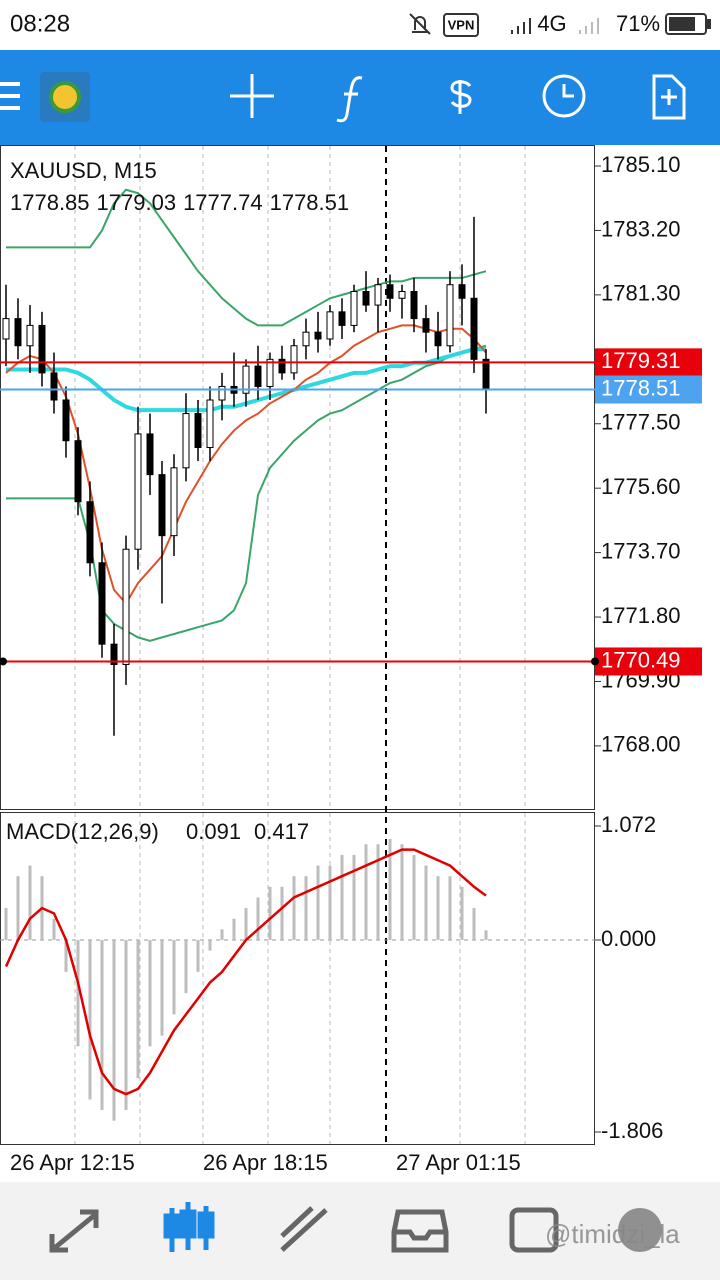 The height and width of the screenshot is (1280, 720). I want to click on y-tick-label: 1773.70, so click(641, 550).